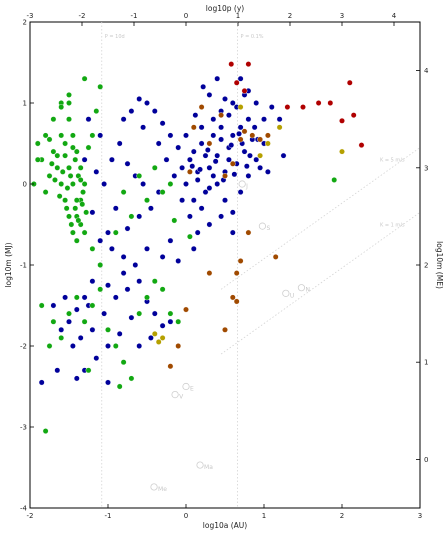 The height and width of the screenshot is (542, 445). I want to click on y-tick-label: -3, so click(23, 428).